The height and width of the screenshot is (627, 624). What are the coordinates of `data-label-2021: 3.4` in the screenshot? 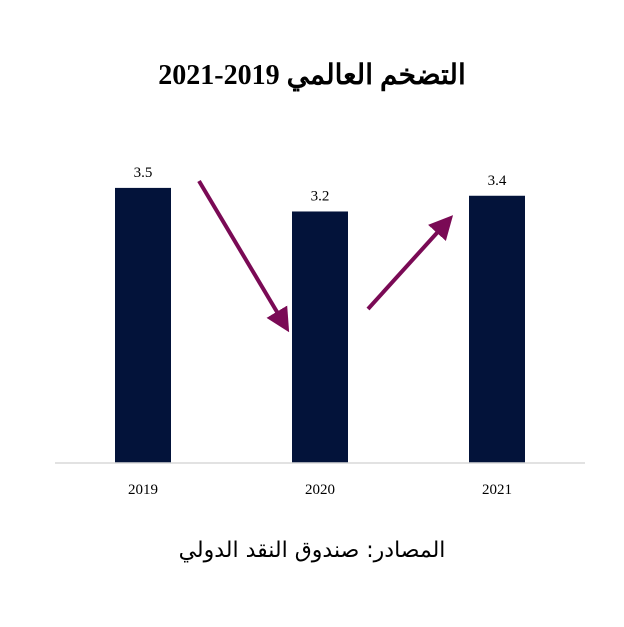 It's located at (497, 181).